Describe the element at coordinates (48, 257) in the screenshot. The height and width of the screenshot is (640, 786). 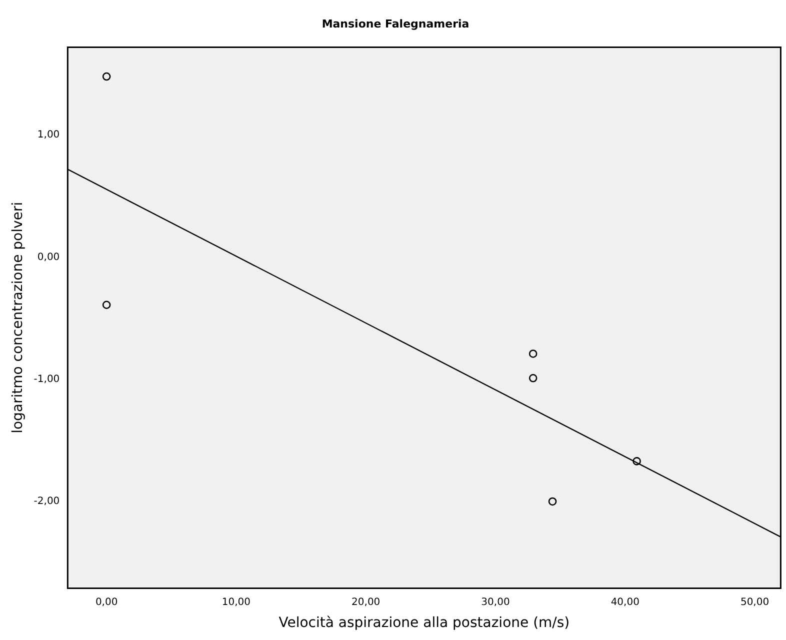
I see `y-tick-label: 0,00` at that location.